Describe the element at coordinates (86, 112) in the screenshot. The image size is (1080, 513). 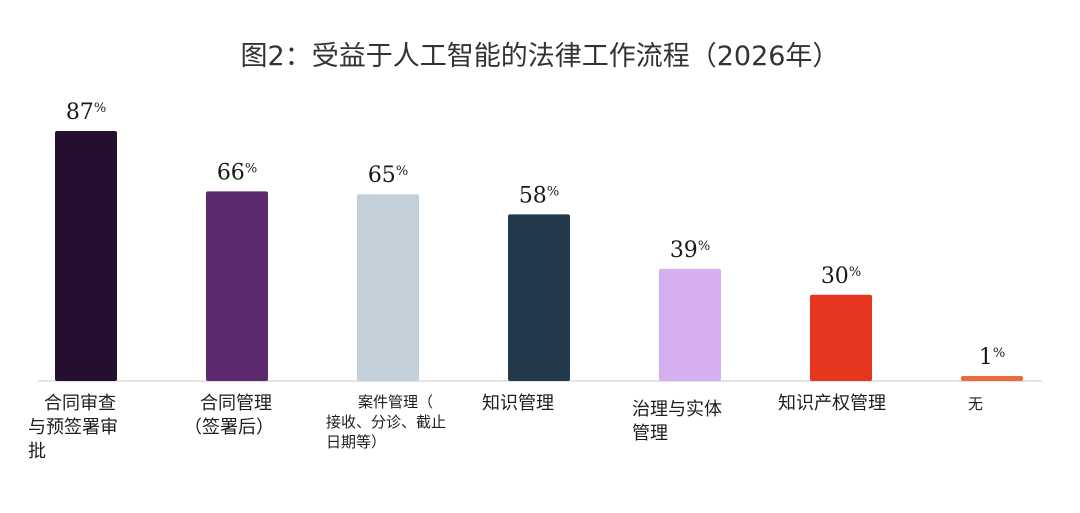
I see `value-label-contract-review: 87%` at that location.